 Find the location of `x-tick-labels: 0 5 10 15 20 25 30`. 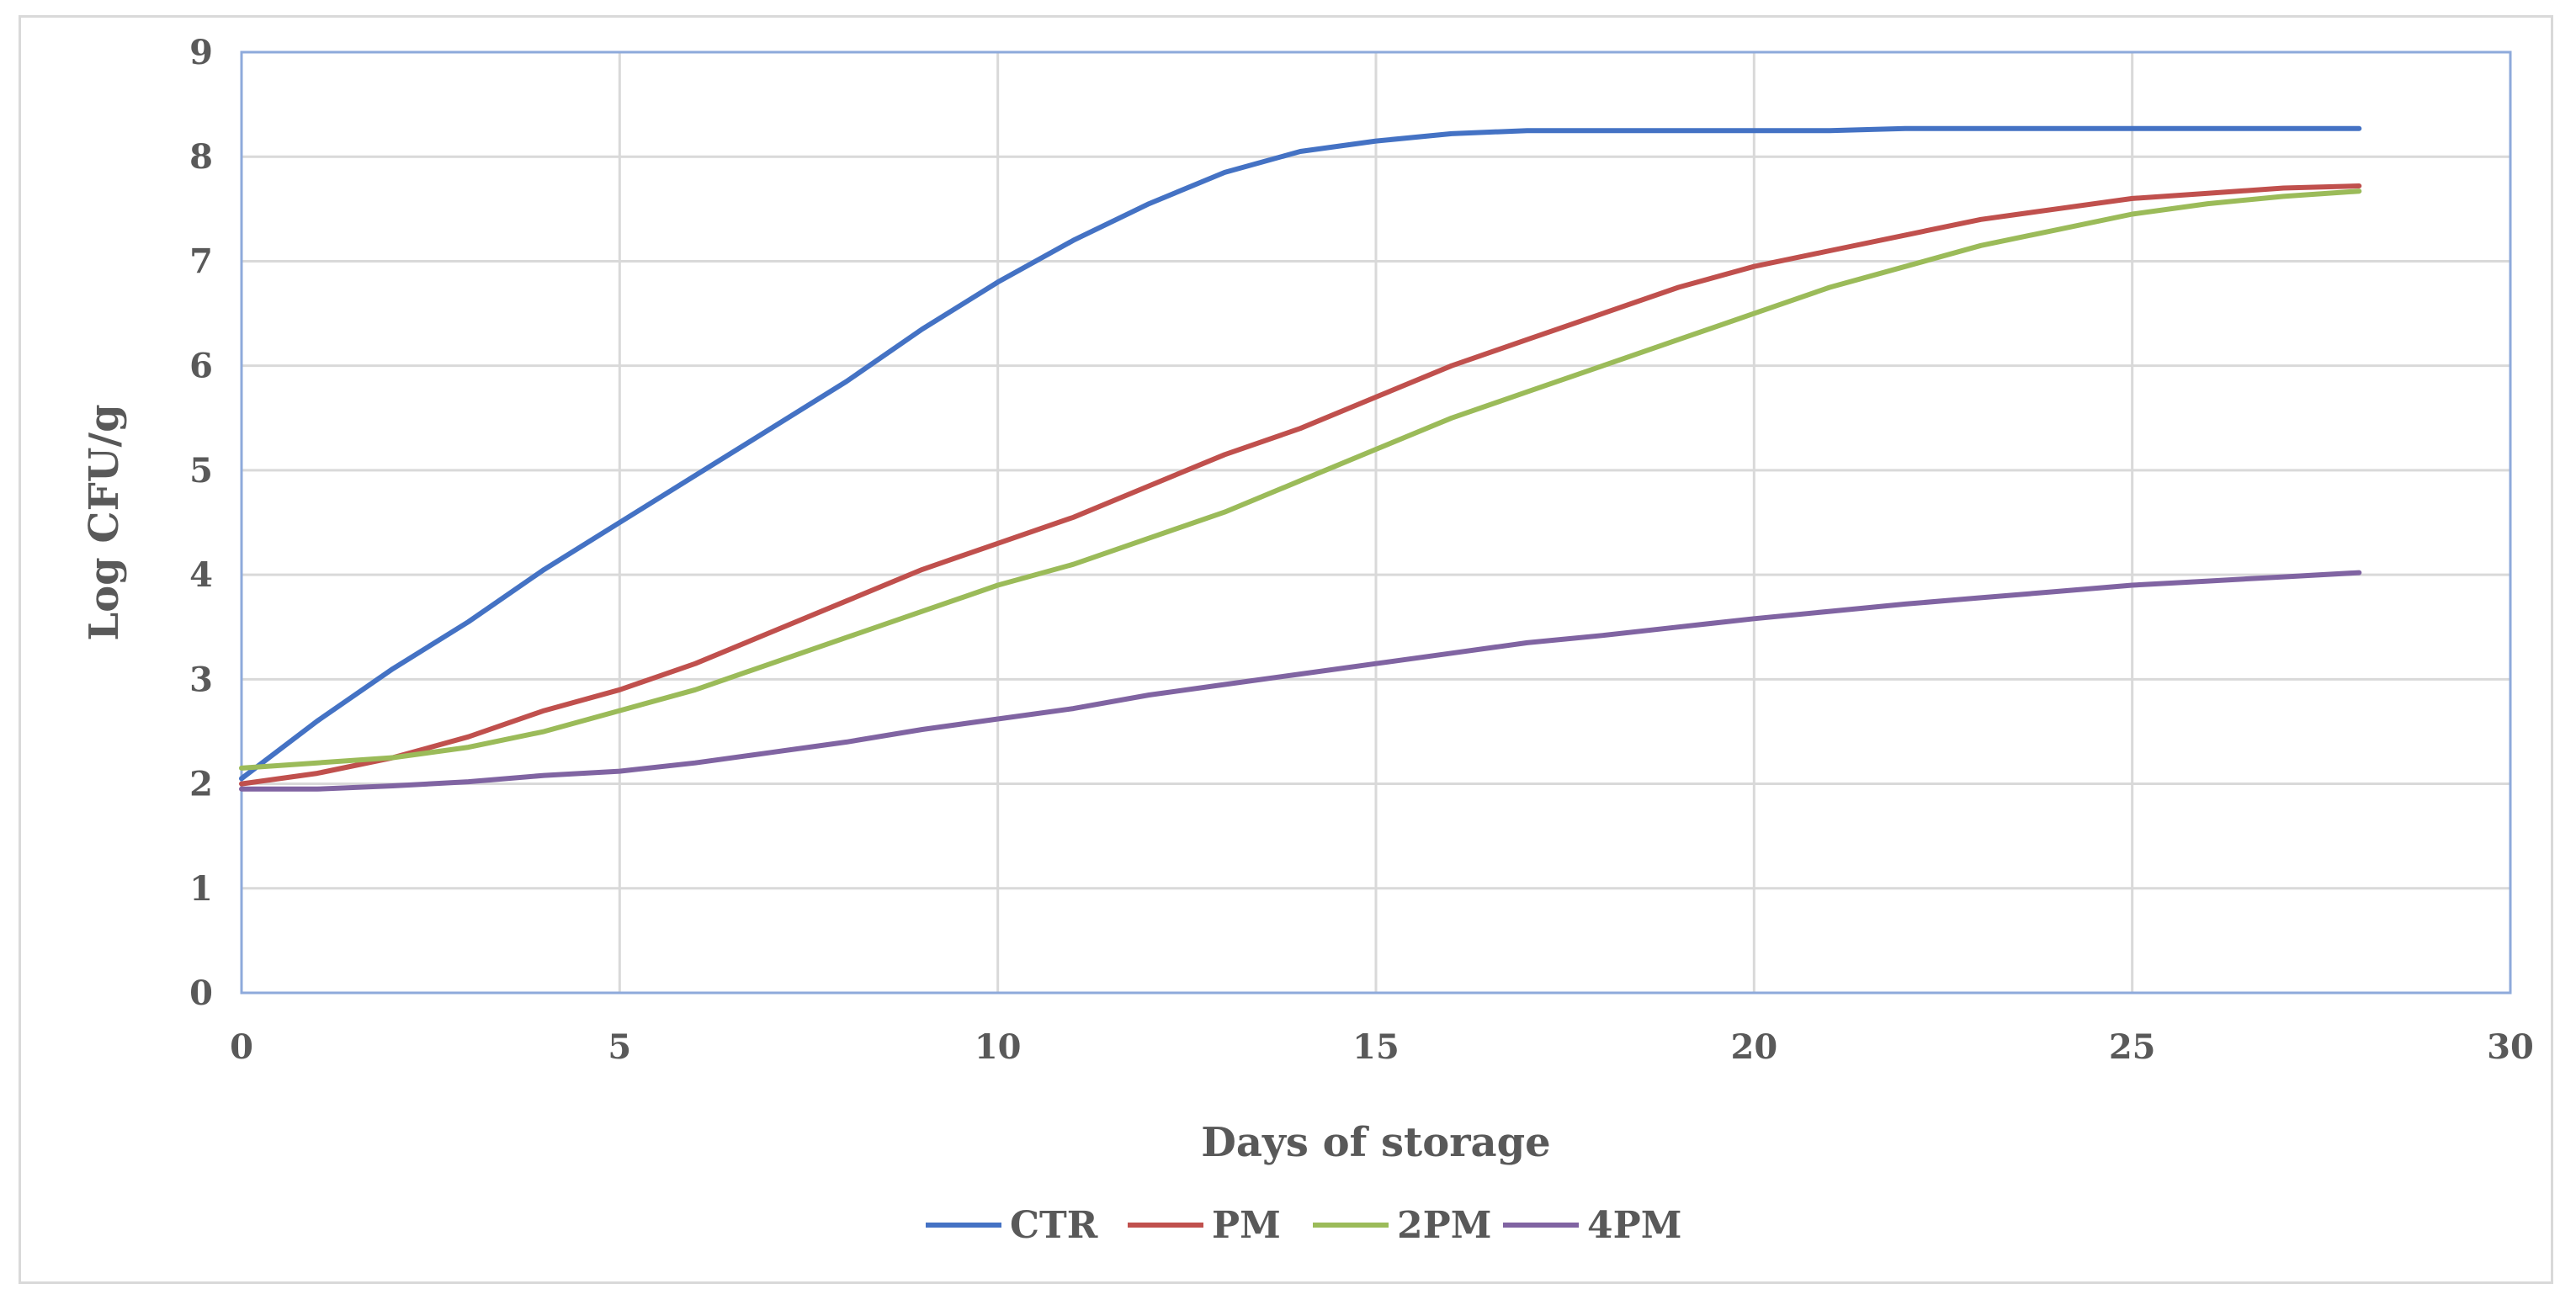

x-tick-labels: 0 5 10 15 20 25 30 is located at coordinates (1382, 1047).